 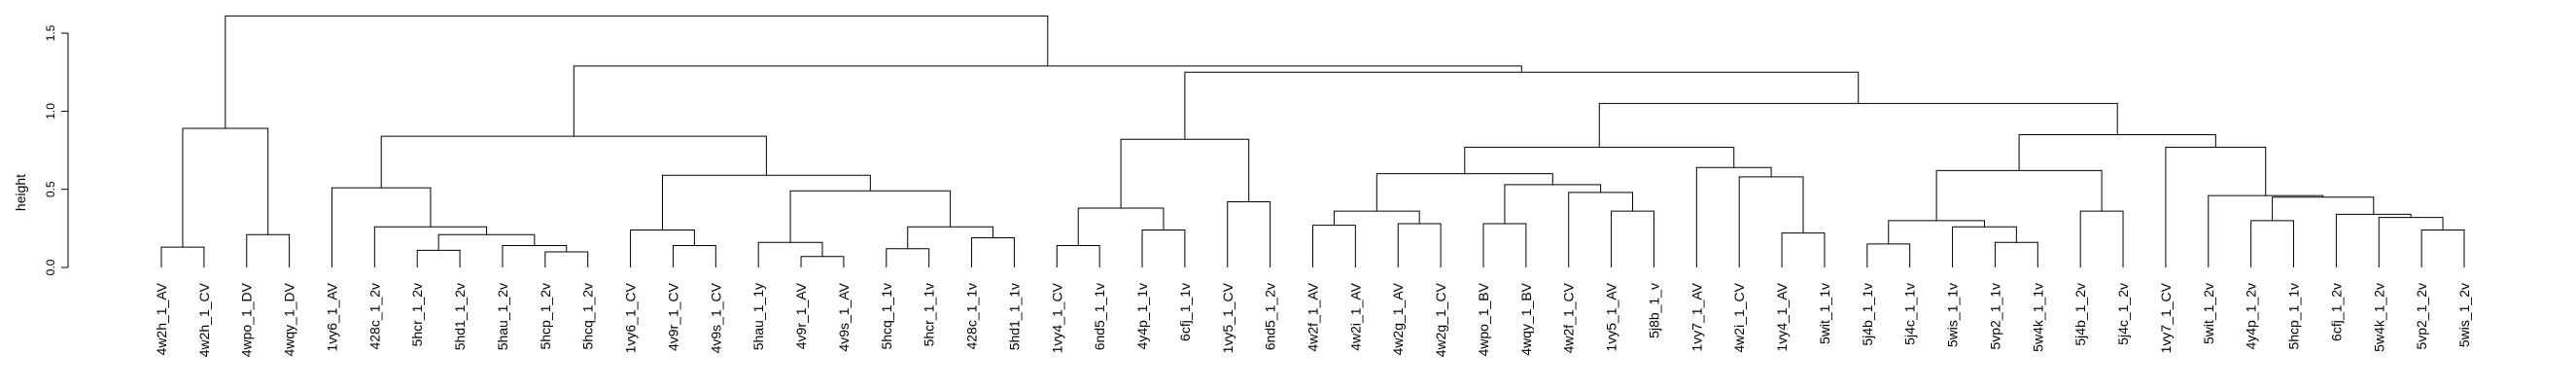 I want to click on dendrogram-branch-m1, so click(x=183, y=256).